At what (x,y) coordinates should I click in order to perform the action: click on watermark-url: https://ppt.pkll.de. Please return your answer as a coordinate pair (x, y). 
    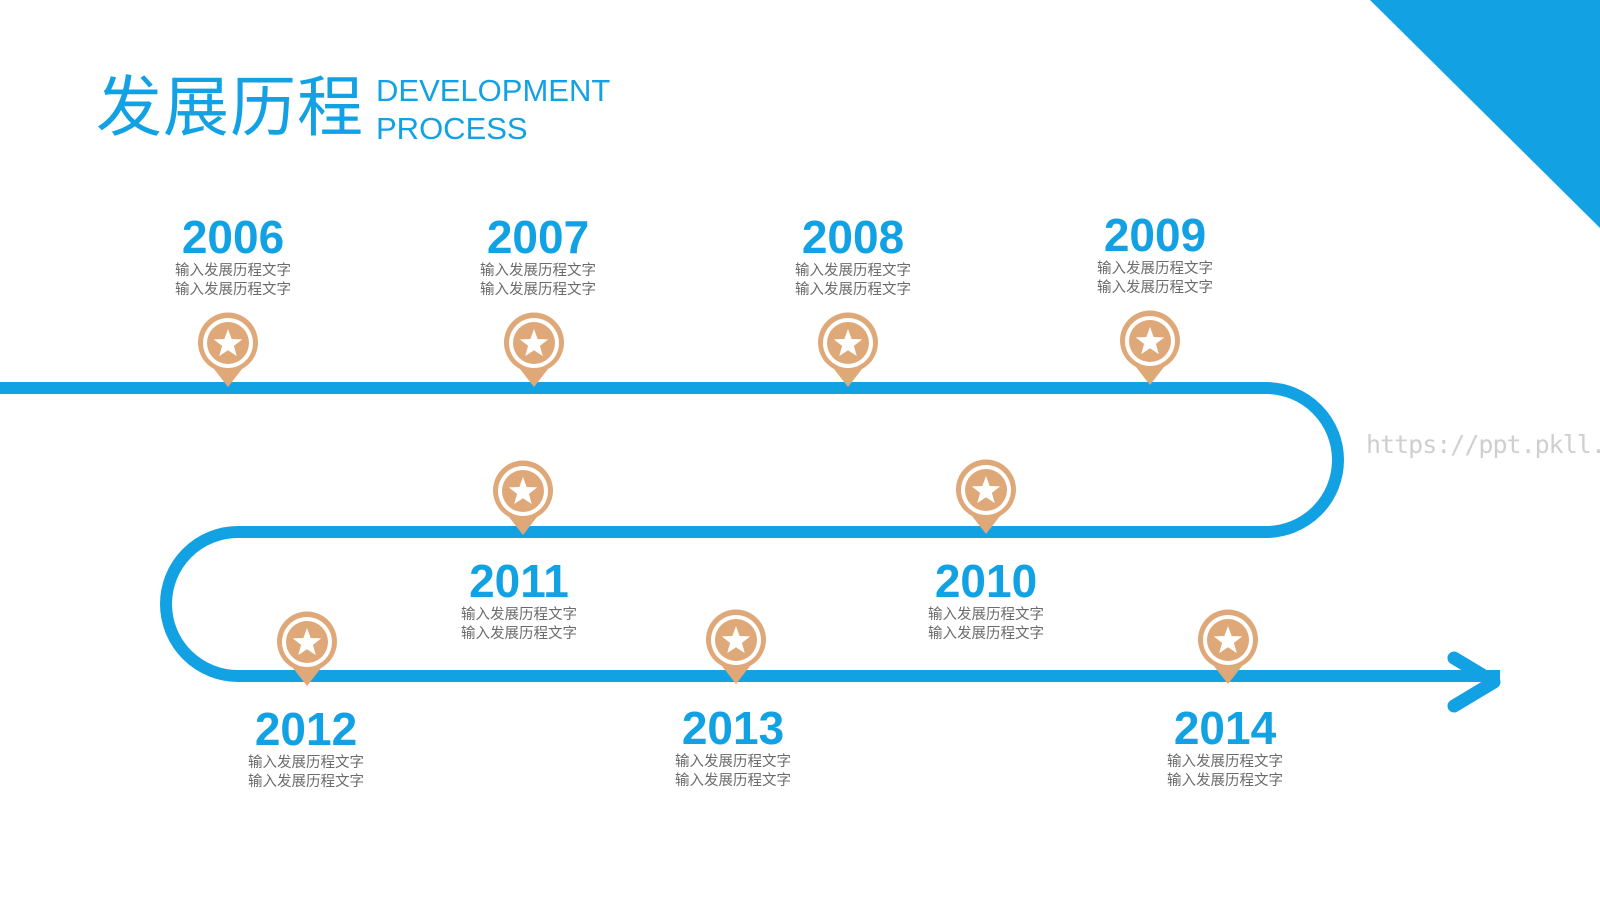
    Looking at the image, I should click on (1483, 444).